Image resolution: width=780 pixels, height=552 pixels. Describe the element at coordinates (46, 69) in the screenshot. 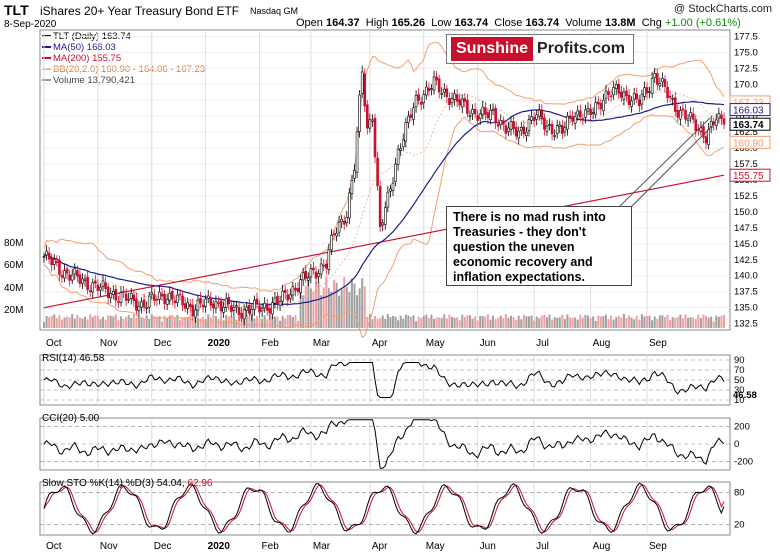

I see `legend-bb-swatch` at that location.